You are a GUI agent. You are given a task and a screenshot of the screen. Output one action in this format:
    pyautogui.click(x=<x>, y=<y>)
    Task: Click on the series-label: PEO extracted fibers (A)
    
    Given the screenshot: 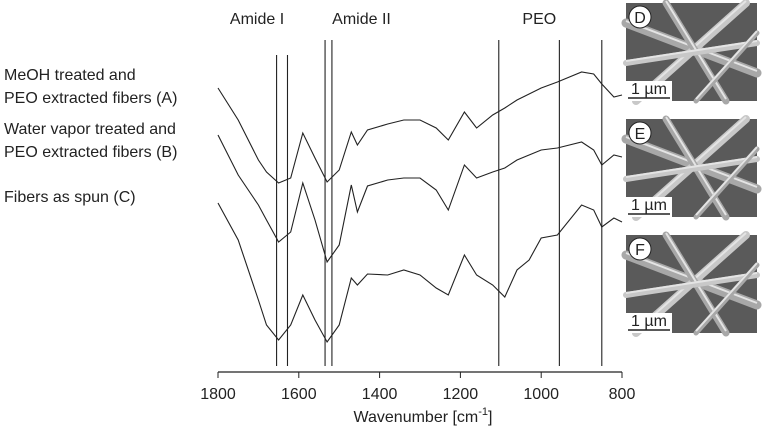 What is the action you would take?
    pyautogui.click(x=90, y=98)
    